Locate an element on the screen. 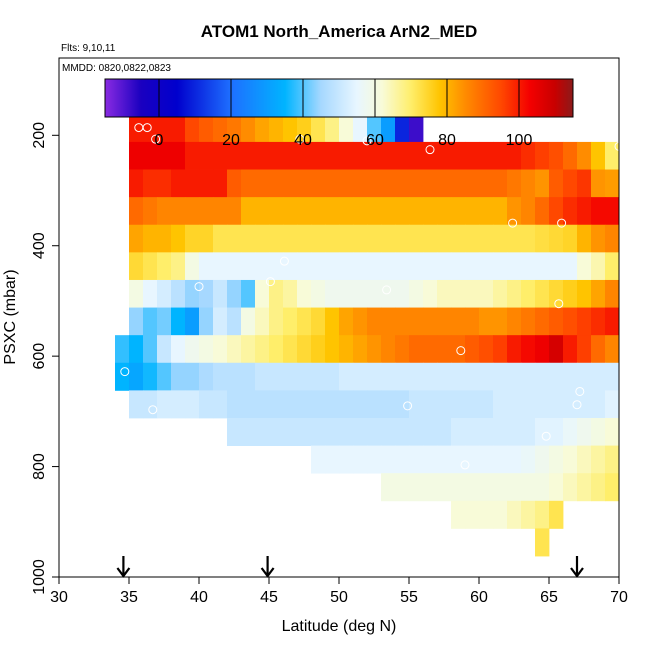 This screenshot has width=650, height=650. x-tick-label: 45 is located at coordinates (269, 597).